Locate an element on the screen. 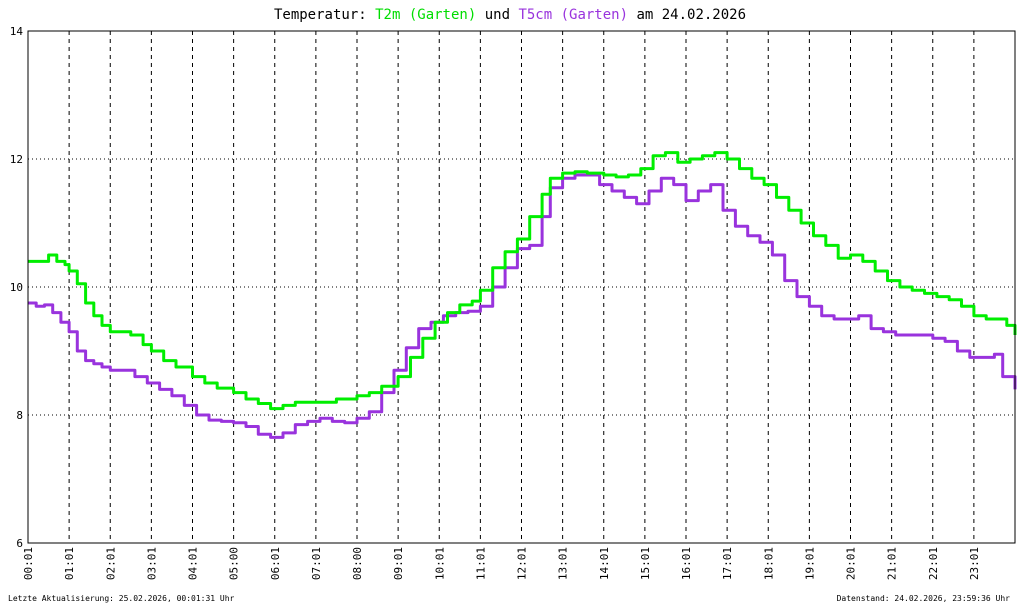 This screenshot has height=606, width=1020. x-tick-label: 19:01 is located at coordinates (809, 563).